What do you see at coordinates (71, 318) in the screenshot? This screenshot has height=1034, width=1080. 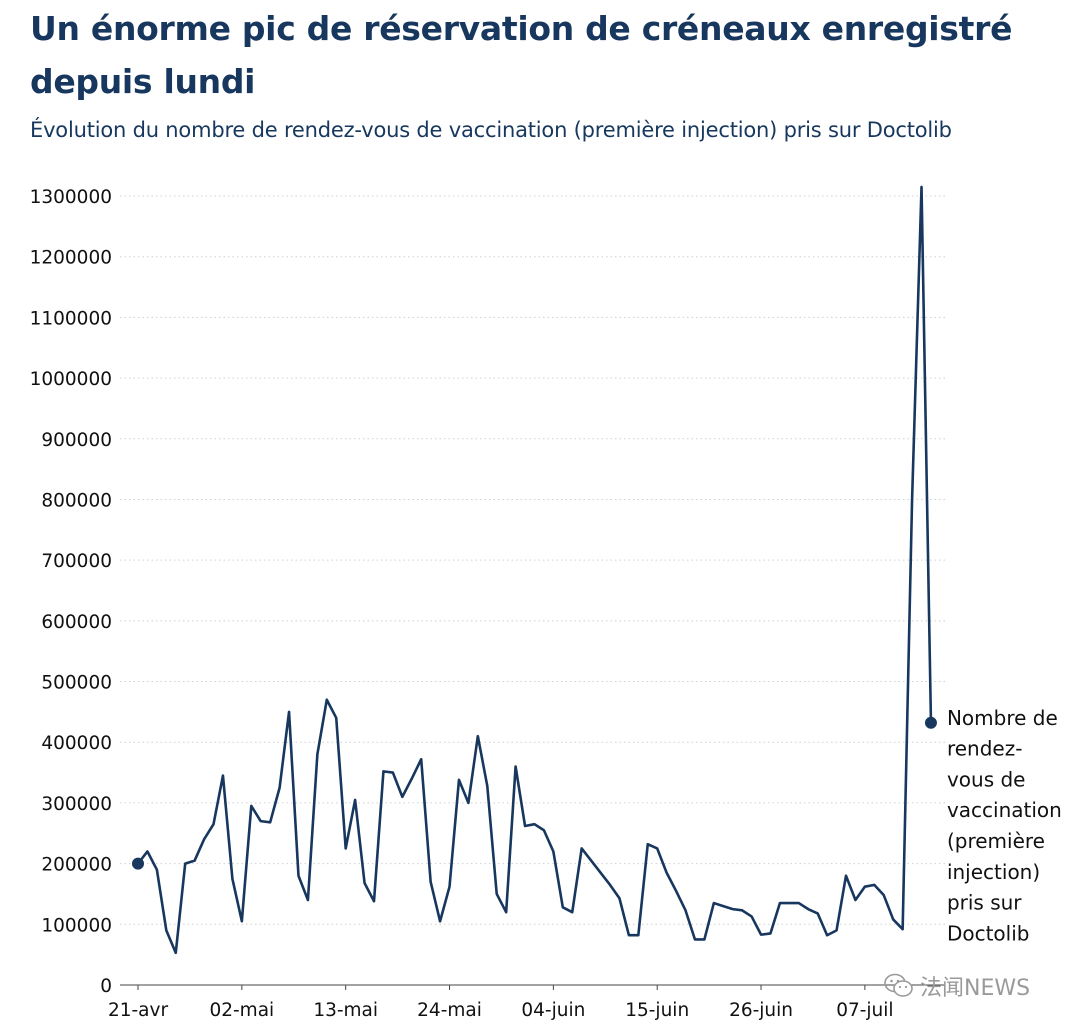 I see `y-tick-label: 1100000` at bounding box center [71, 318].